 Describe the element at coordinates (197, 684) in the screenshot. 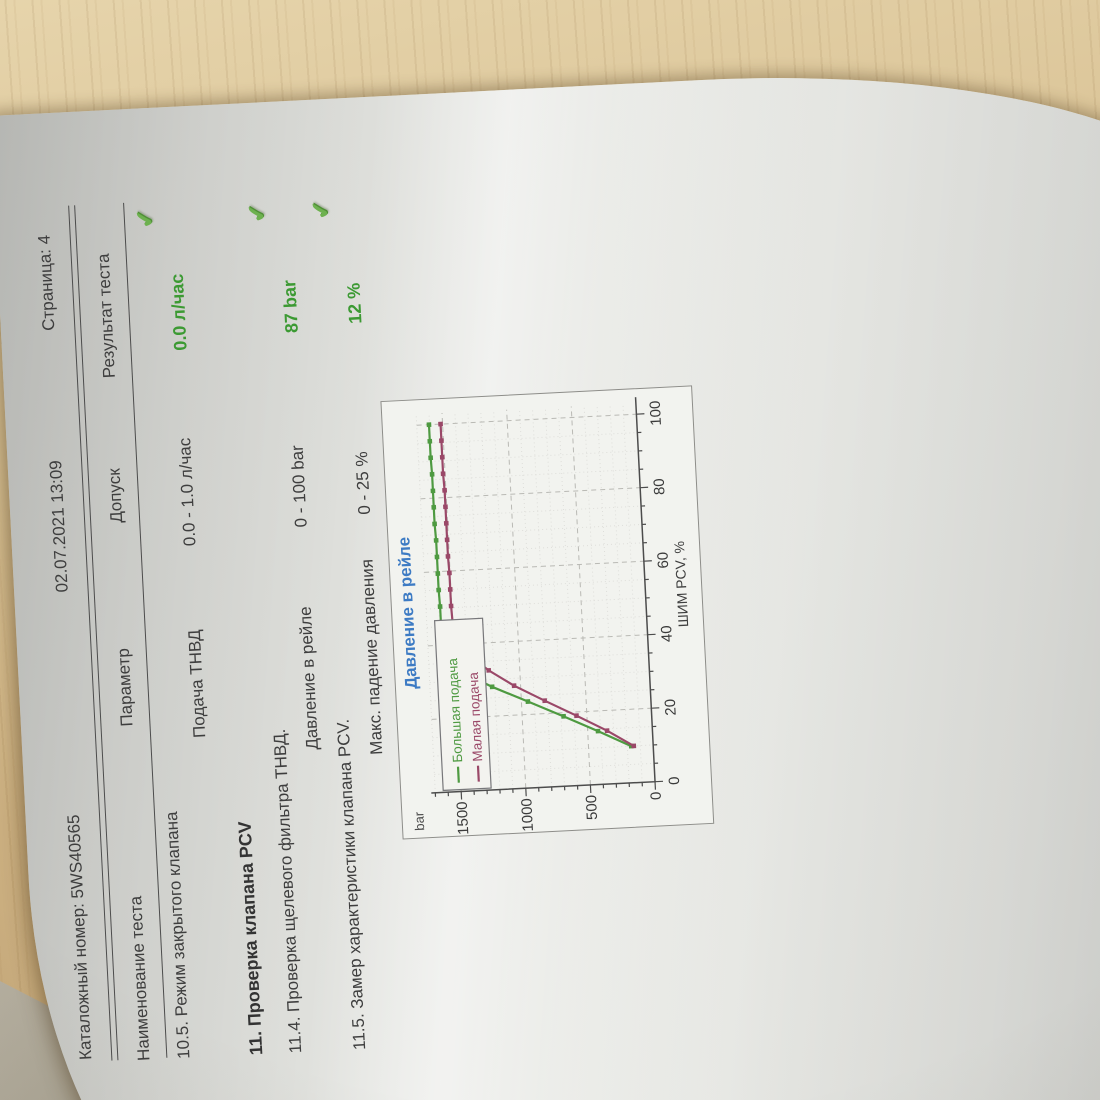

I see `test-parameter: Подача ТНВД` at that location.